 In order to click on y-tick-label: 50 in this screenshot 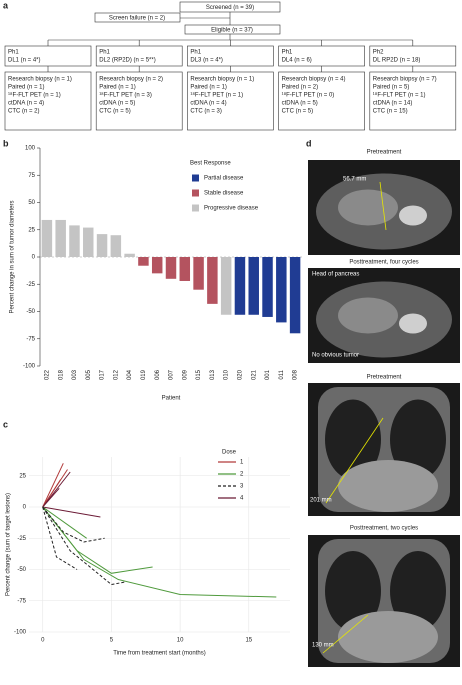, I will do `click(31, 203)`.